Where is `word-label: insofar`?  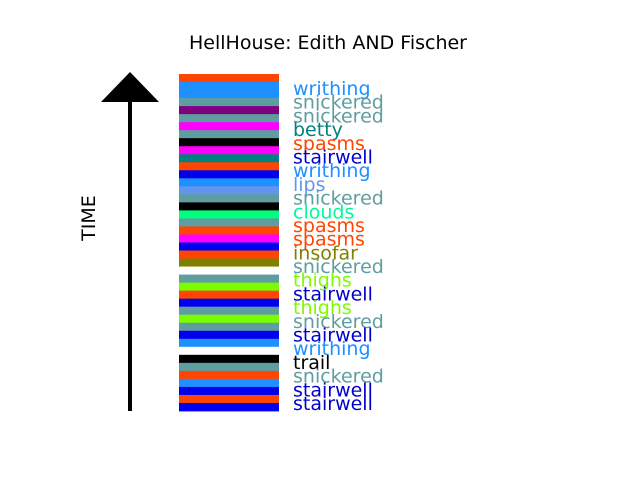 word-label: insofar is located at coordinates (325, 253).